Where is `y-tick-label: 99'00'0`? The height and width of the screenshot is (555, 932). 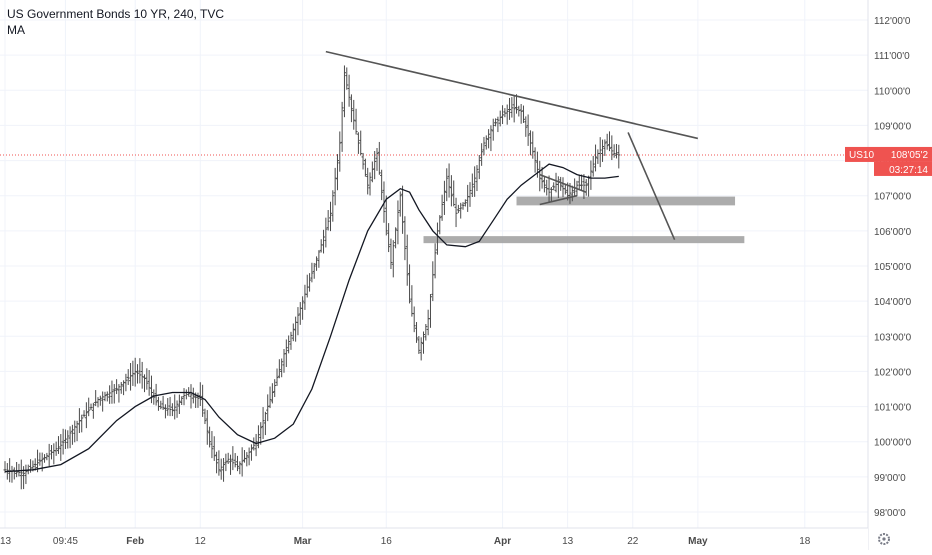 y-tick-label: 99'00'0 is located at coordinates (890, 478).